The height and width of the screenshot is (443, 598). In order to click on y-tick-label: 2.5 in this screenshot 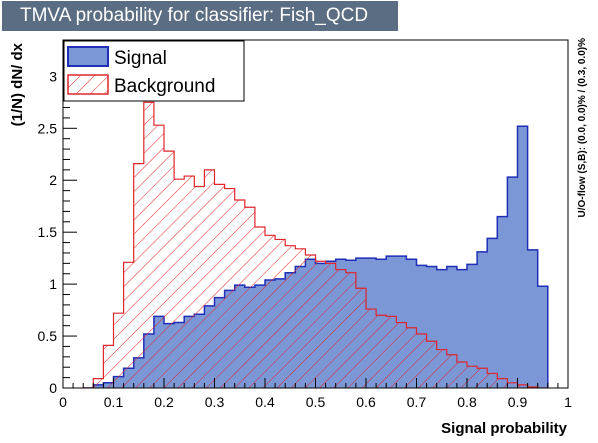, I will do `click(48, 128)`.